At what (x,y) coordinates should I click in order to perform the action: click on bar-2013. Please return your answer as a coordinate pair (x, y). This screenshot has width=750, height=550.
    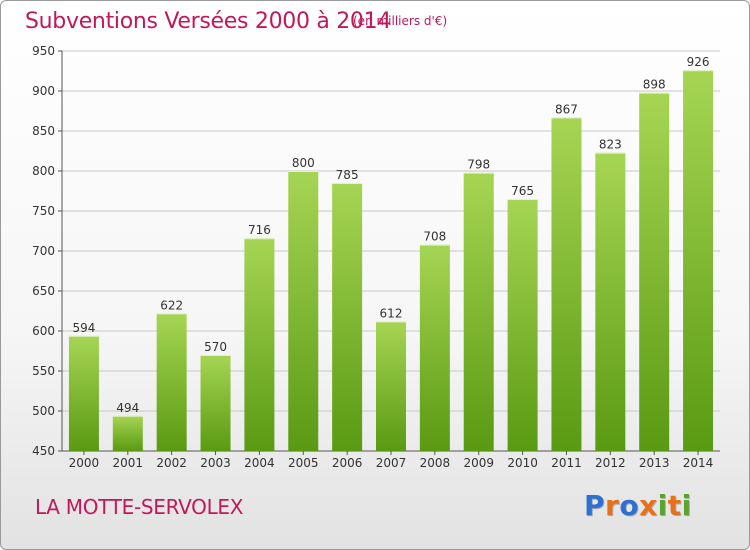
    Looking at the image, I should click on (654, 271).